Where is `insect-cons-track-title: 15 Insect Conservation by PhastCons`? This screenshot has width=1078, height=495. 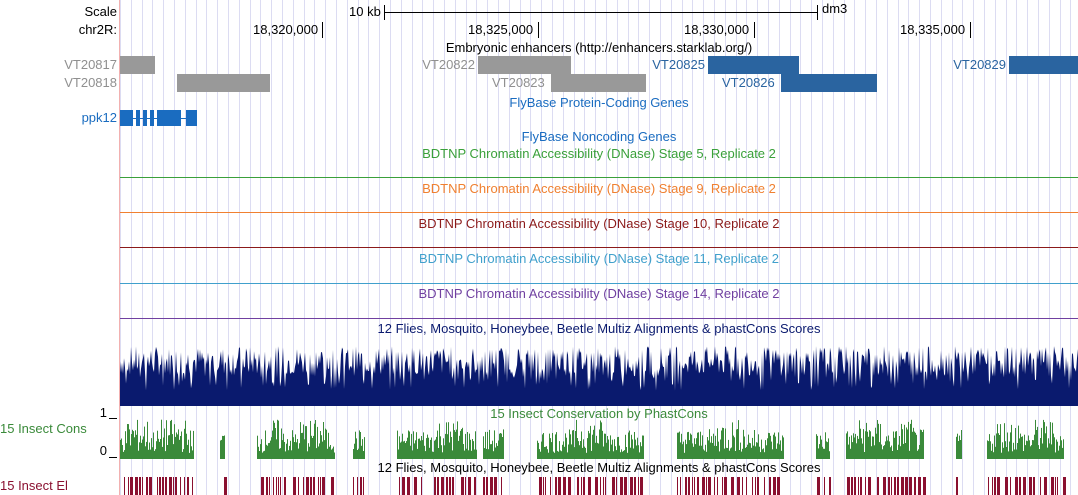 insect-cons-track-title: 15 Insect Conservation by PhastCons is located at coordinates (599, 413).